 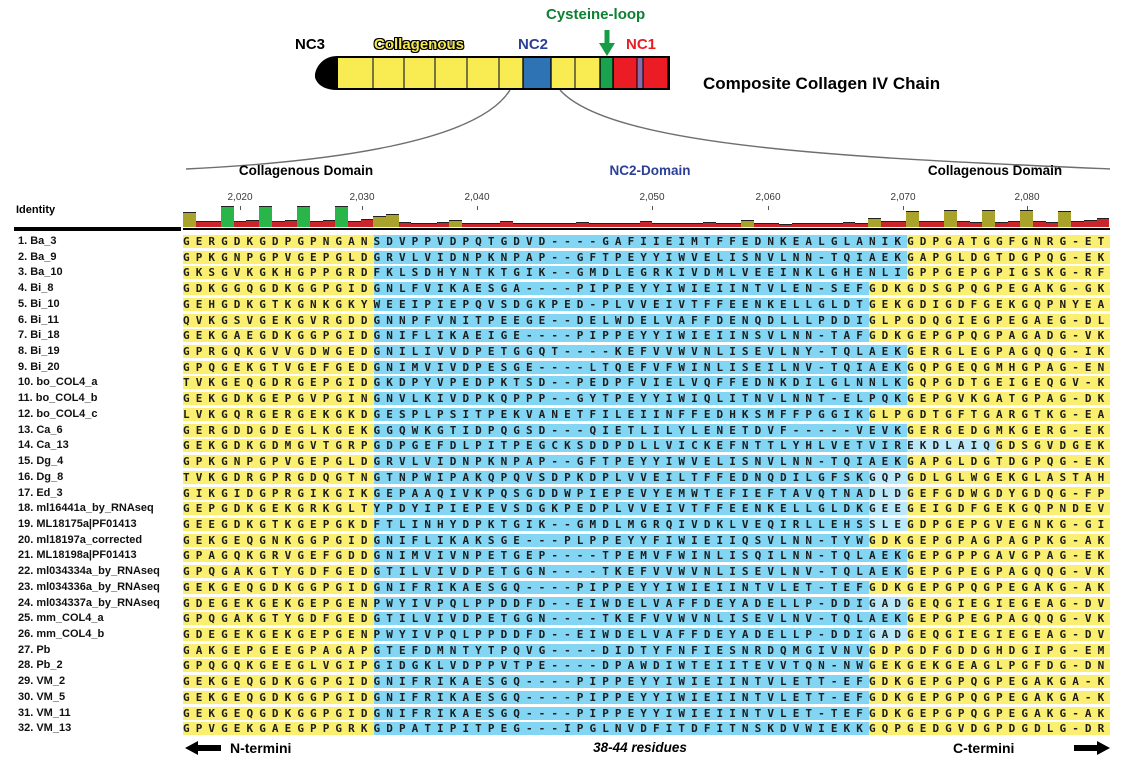 I want to click on collagenous-segment-text: GDEGEKGEKGEPGEN, so click(x=278, y=634).